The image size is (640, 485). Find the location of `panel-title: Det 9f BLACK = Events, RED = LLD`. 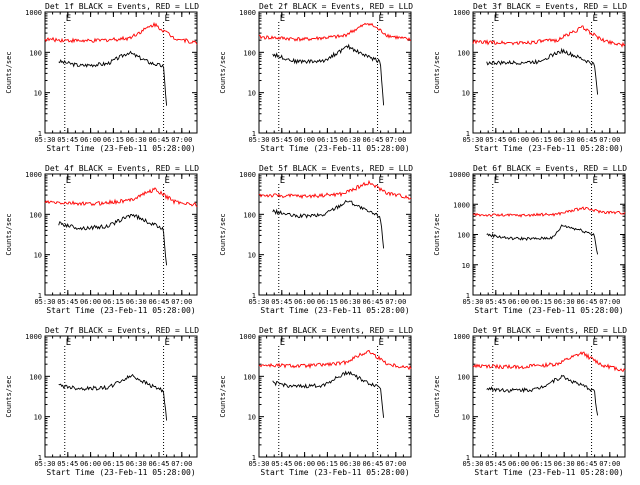

panel-title: Det 9f BLACK = Events, RED = LLD is located at coordinates (550, 330).